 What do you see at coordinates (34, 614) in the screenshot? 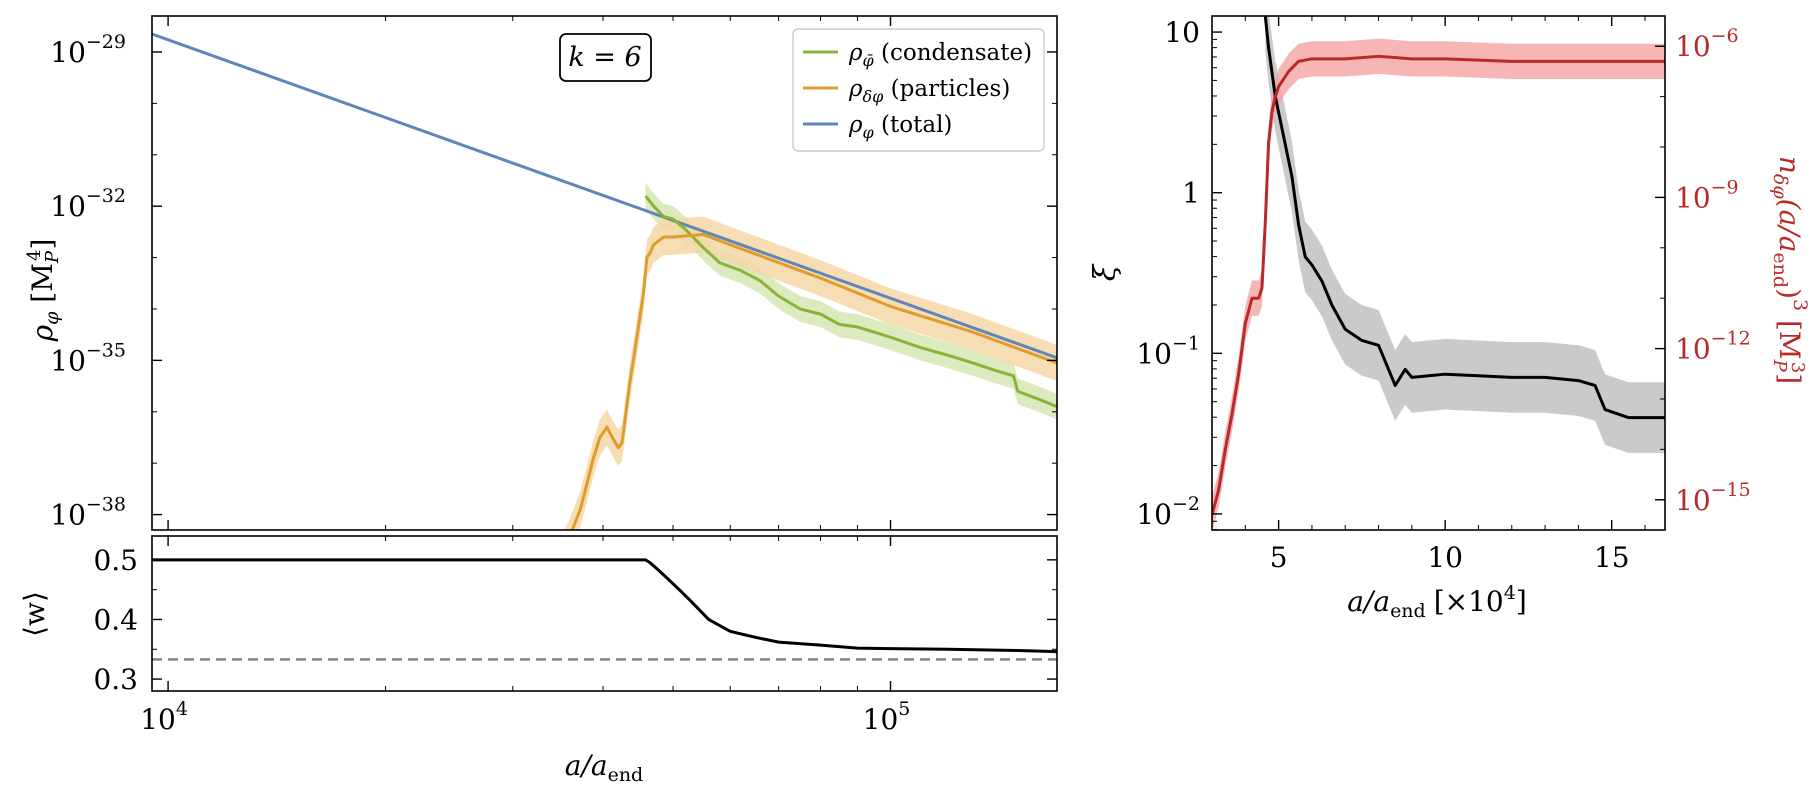
I see `w-ylabel: ⟨w⟩` at bounding box center [34, 614].